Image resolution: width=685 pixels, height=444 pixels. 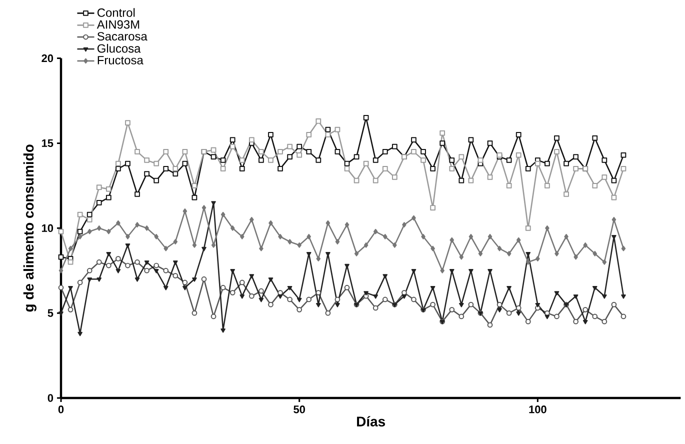 What do you see at coordinates (116, 12) in the screenshot?
I see `legend-label: Control` at bounding box center [116, 12].